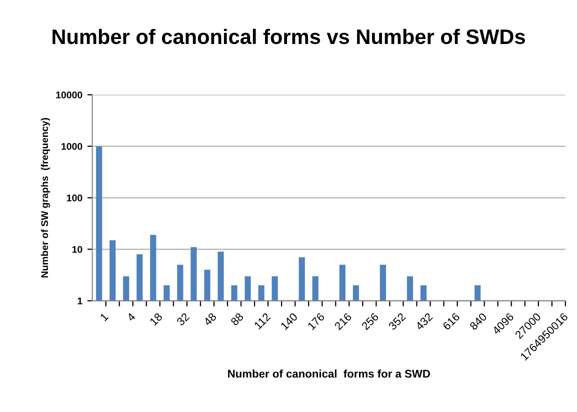  Describe the element at coordinates (131, 317) in the screenshot. I see `x-tick-label: 4` at that location.